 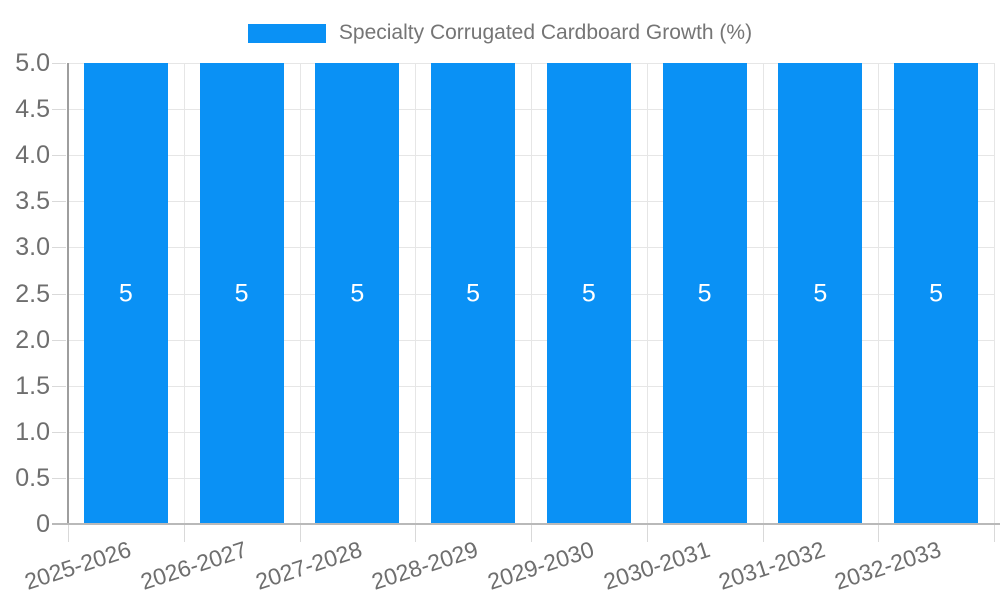 What do you see at coordinates (43, 524) in the screenshot?
I see `y-tick-label: 0` at bounding box center [43, 524].